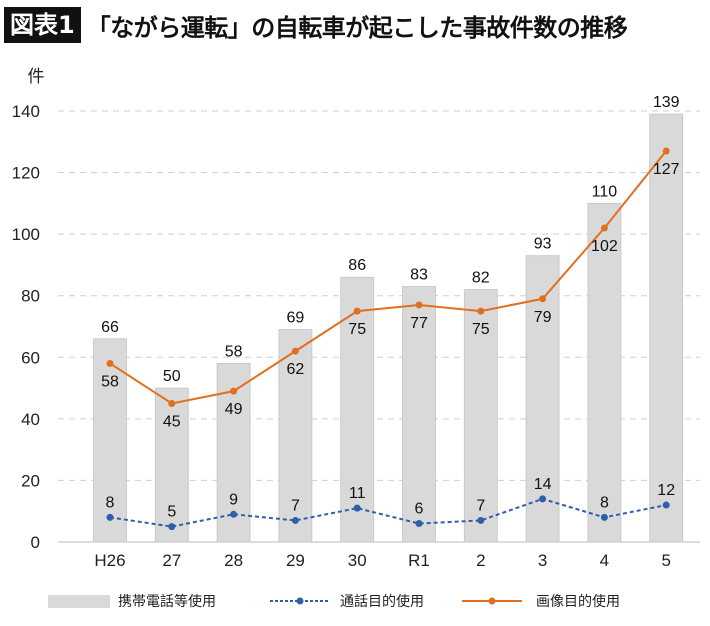 This screenshot has height=626, width=710. What do you see at coordinates (419, 323) in the screenshot?
I see `image-value-label: 77` at bounding box center [419, 323].